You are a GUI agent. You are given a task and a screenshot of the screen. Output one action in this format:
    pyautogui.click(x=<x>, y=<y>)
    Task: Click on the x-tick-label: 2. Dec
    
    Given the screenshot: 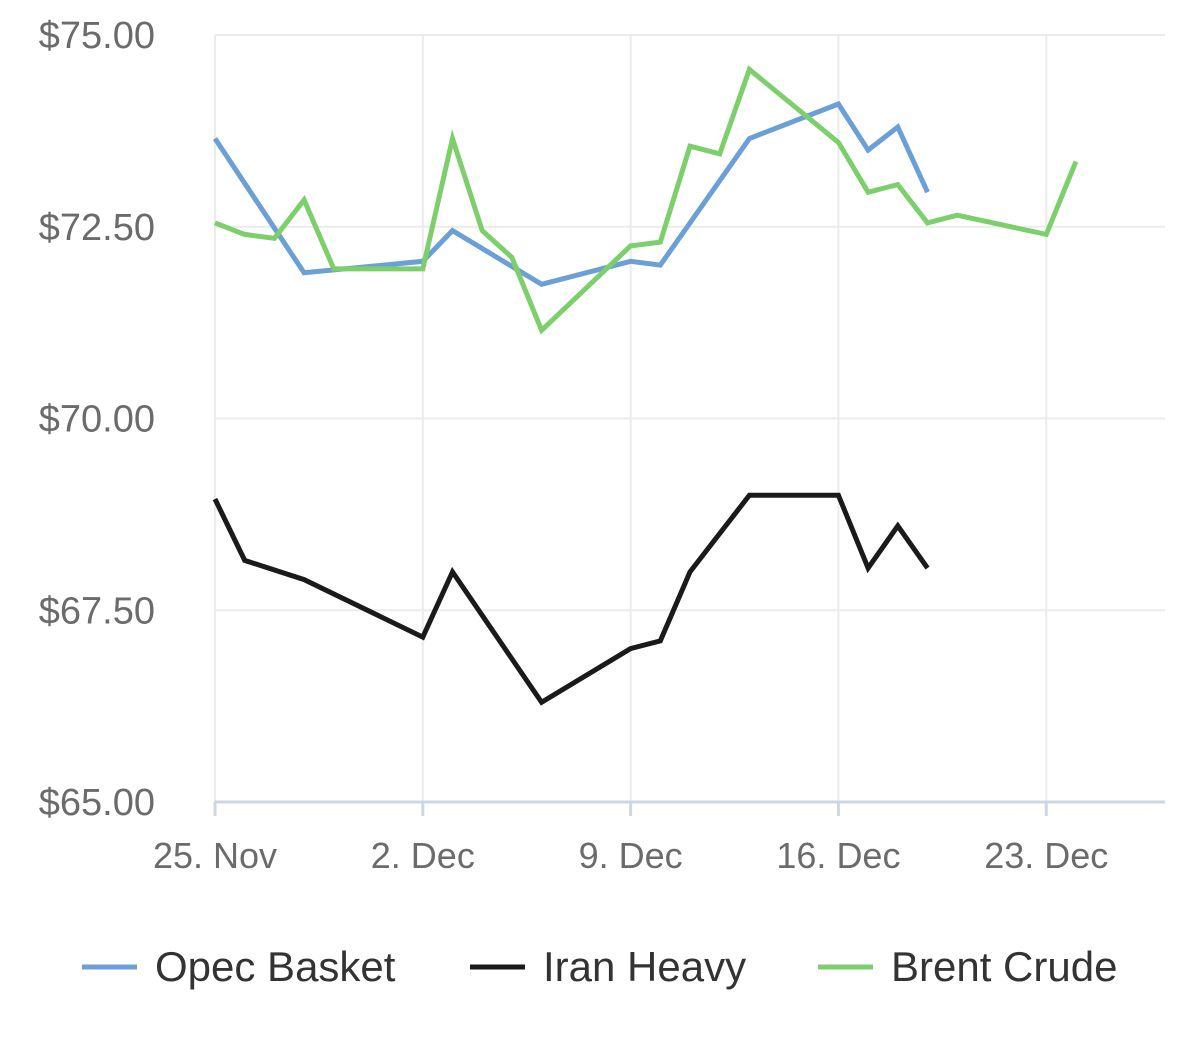 What is the action you would take?
    pyautogui.click(x=423, y=855)
    